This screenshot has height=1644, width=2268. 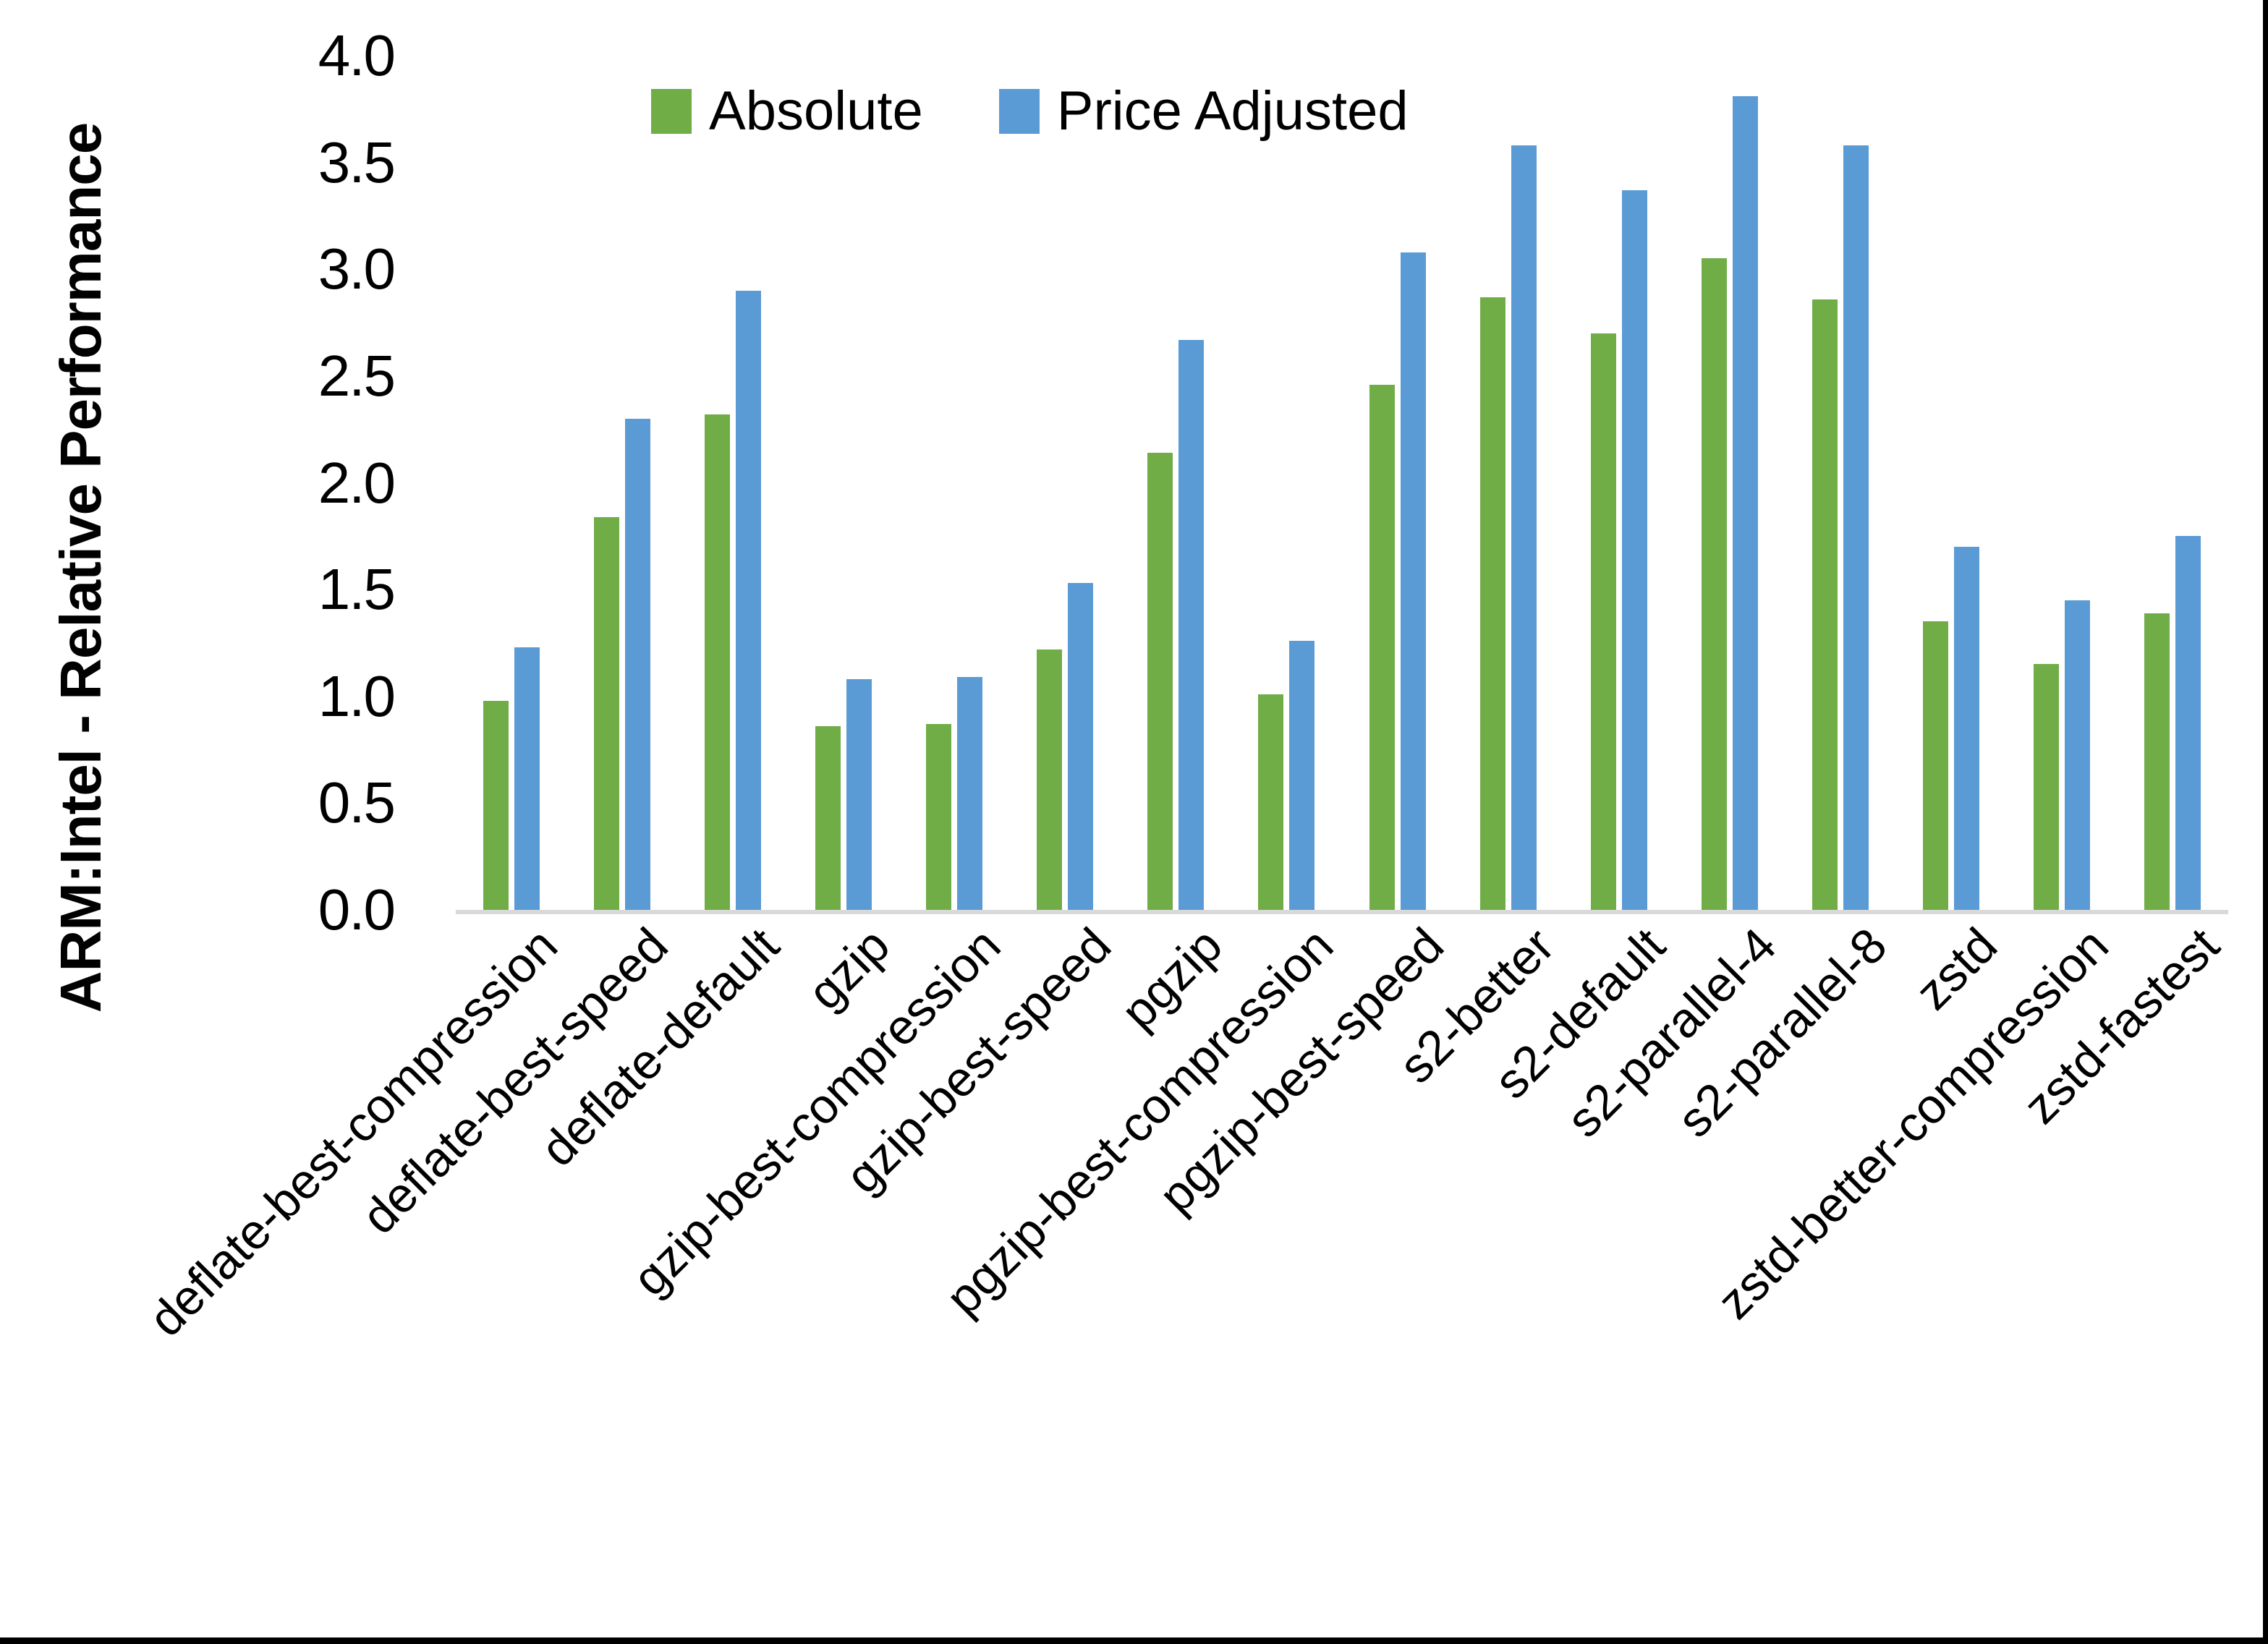 What do you see at coordinates (353, 1132) in the screenshot?
I see `x-tick-label-deflate-best-compression: deflate-best-compression` at bounding box center [353, 1132].